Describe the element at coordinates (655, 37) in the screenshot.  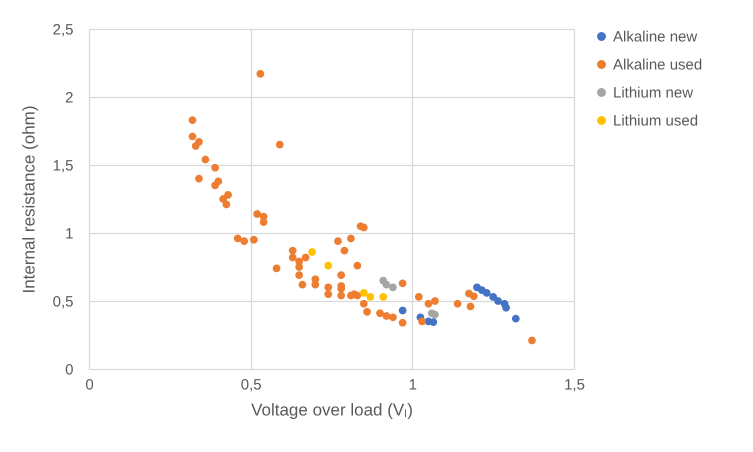
I see `legend-label: Alkaline new` at that location.